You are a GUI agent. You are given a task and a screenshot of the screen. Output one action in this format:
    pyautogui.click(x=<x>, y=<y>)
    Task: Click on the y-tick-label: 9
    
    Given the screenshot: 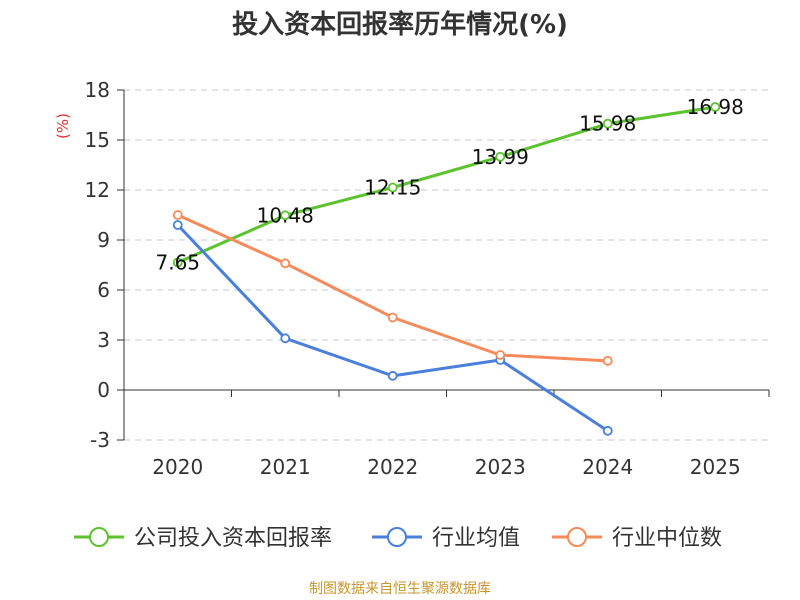 What is the action you would take?
    pyautogui.click(x=103, y=240)
    